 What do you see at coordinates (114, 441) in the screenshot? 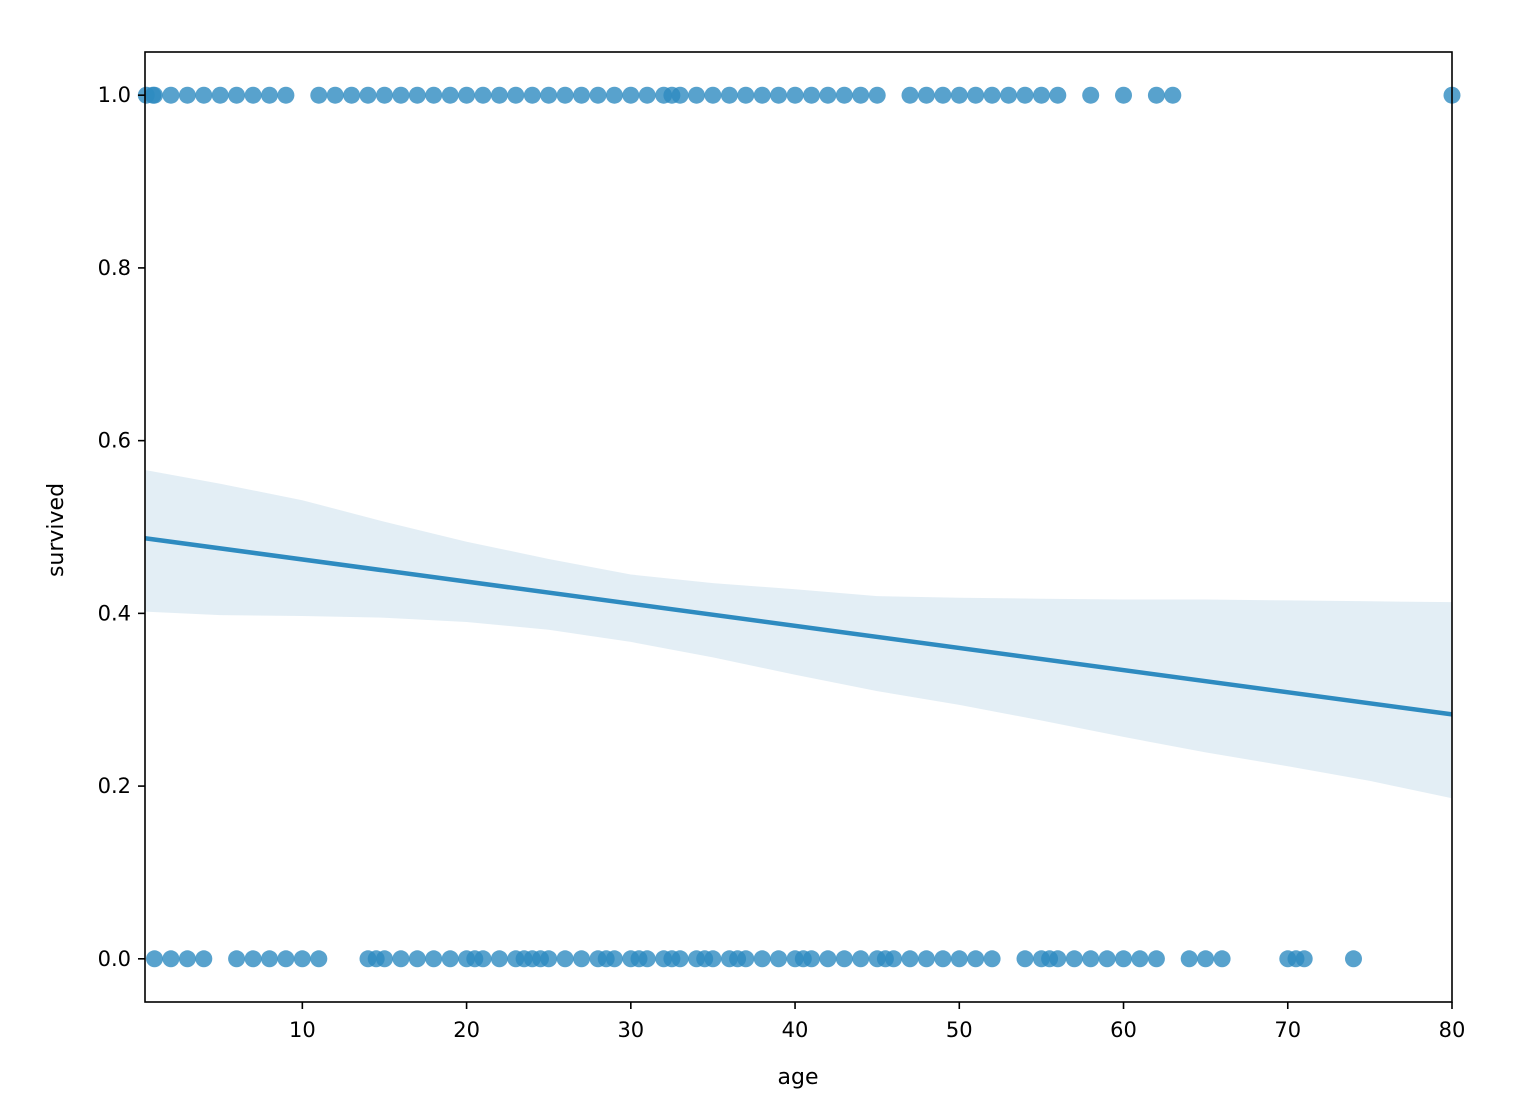
I see `y-tick-label: 0.6` at bounding box center [114, 441].